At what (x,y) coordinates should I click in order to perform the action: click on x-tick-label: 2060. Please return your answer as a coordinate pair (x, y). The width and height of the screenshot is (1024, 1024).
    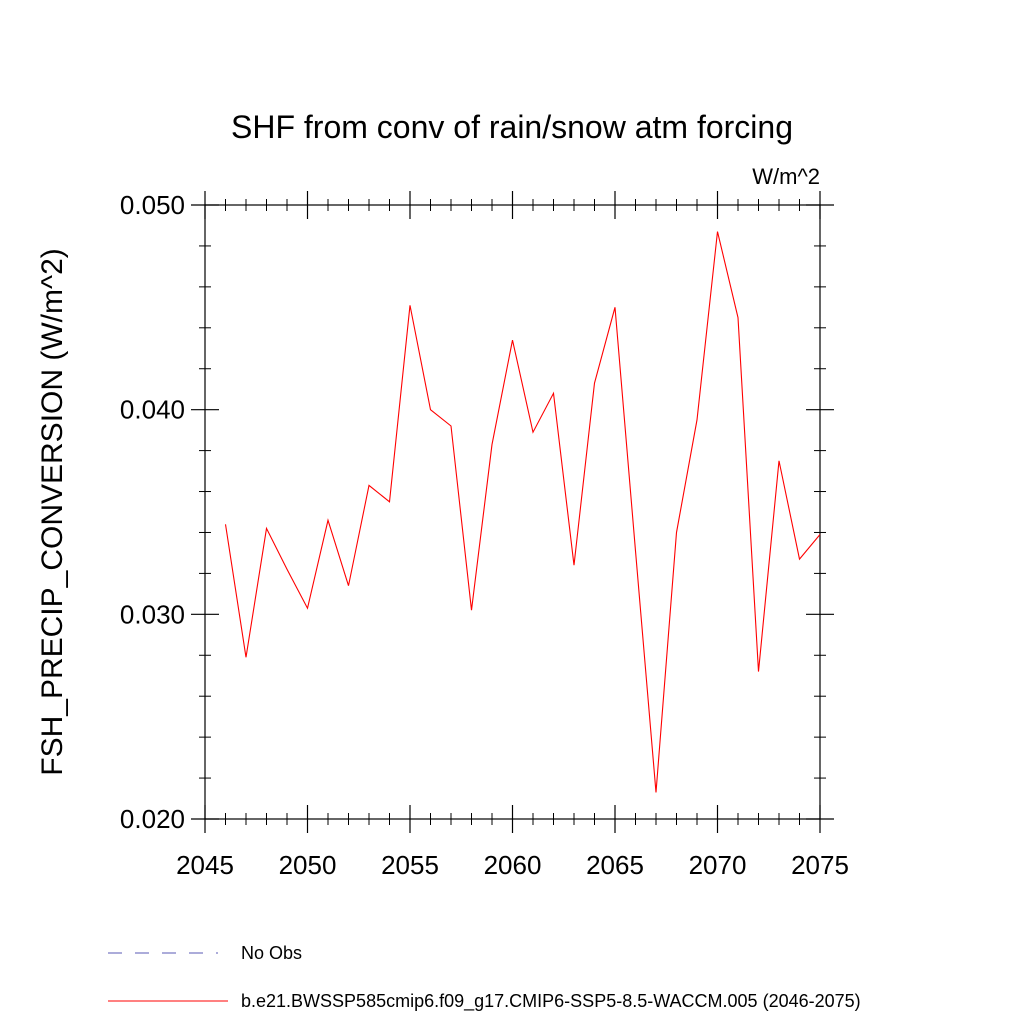
    Looking at the image, I should click on (513, 865).